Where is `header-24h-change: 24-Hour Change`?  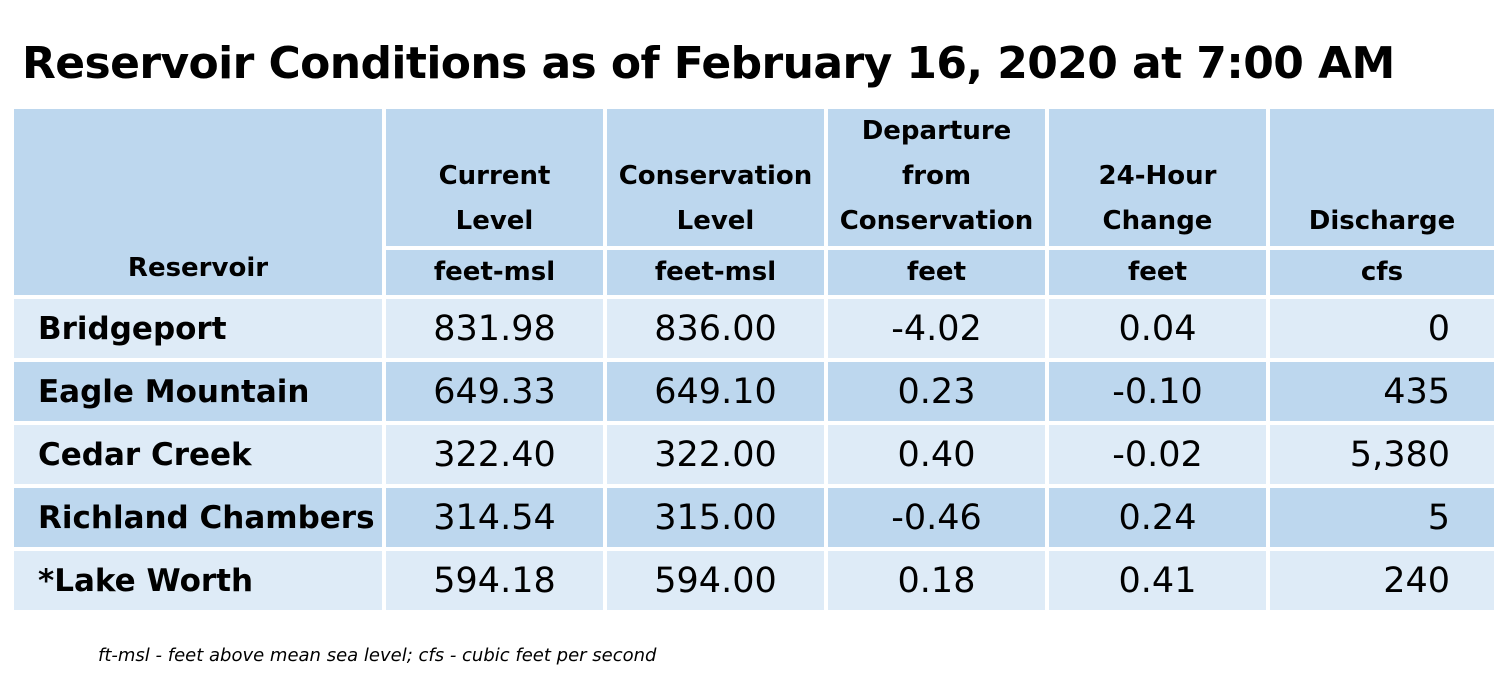
header-24h-change: 24-Hour Change is located at coordinates (1157, 177).